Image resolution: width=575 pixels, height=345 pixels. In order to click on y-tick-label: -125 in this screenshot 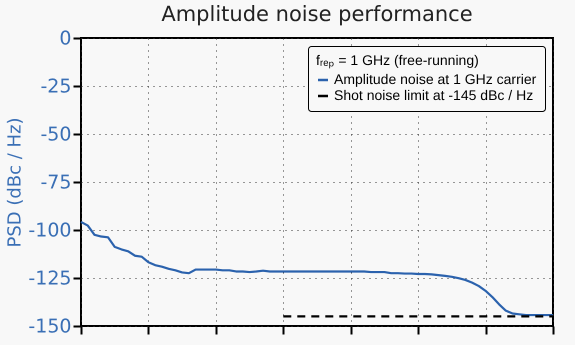, I will do `click(50, 279)`.